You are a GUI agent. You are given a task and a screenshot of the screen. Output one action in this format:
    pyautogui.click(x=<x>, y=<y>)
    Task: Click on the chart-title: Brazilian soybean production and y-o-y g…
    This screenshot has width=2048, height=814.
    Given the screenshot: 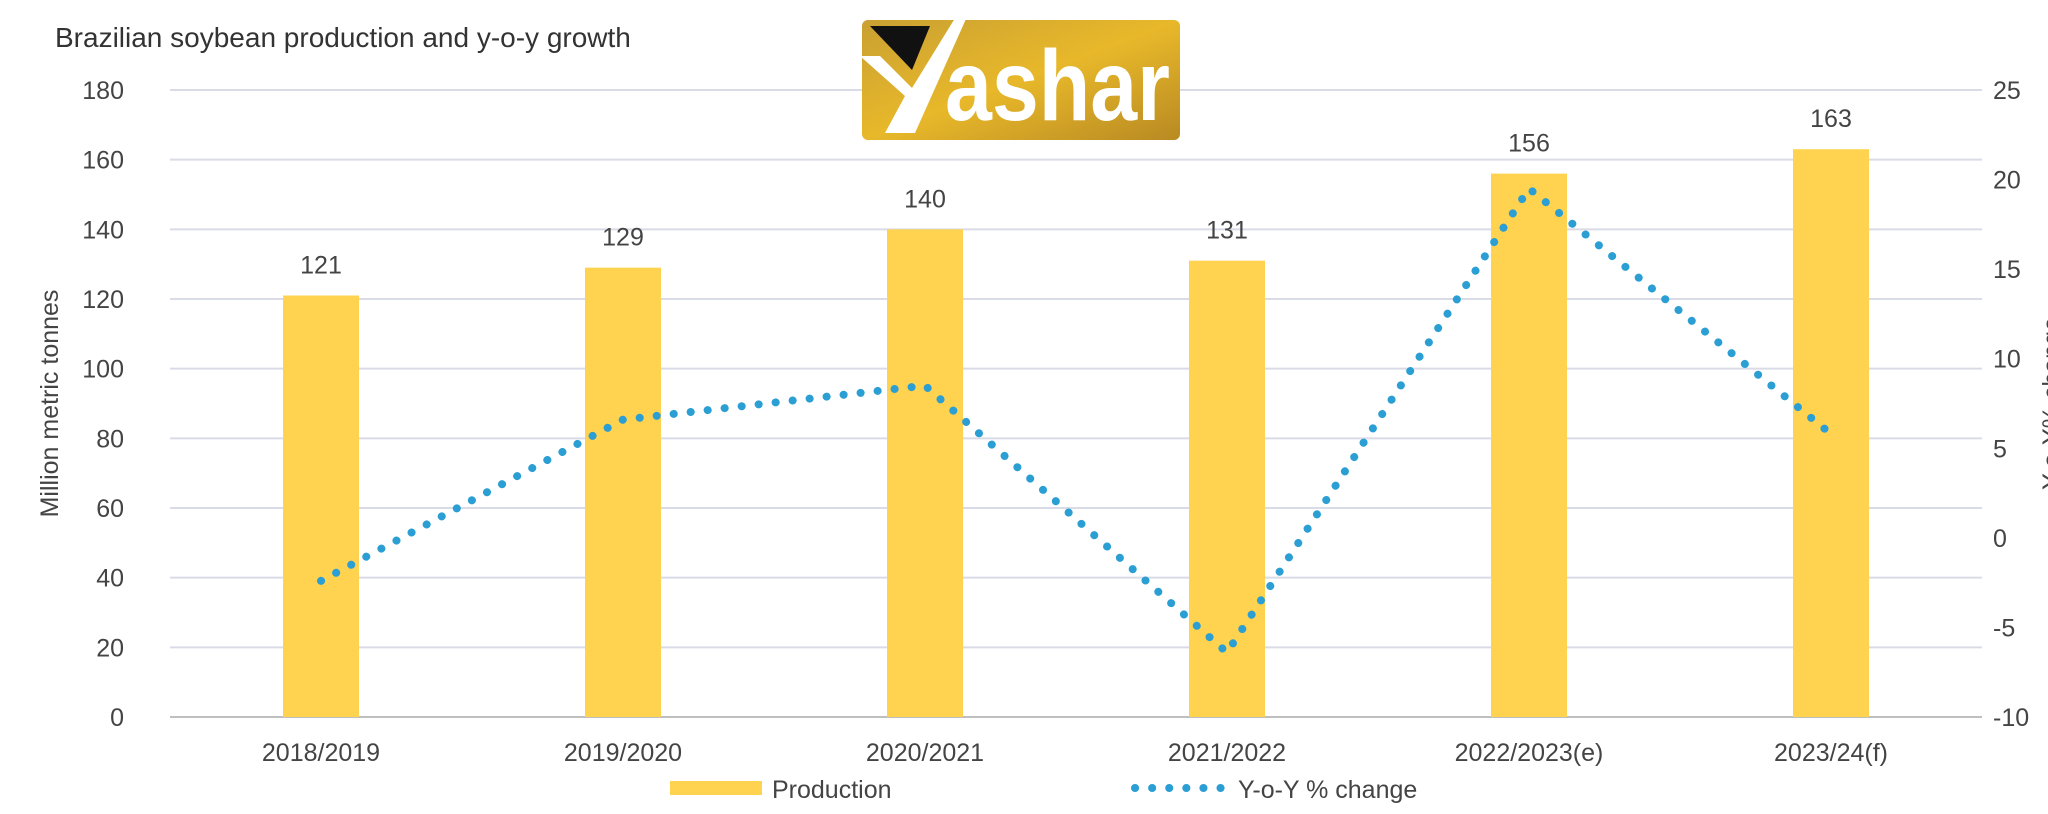 What is the action you would take?
    pyautogui.click(x=343, y=37)
    